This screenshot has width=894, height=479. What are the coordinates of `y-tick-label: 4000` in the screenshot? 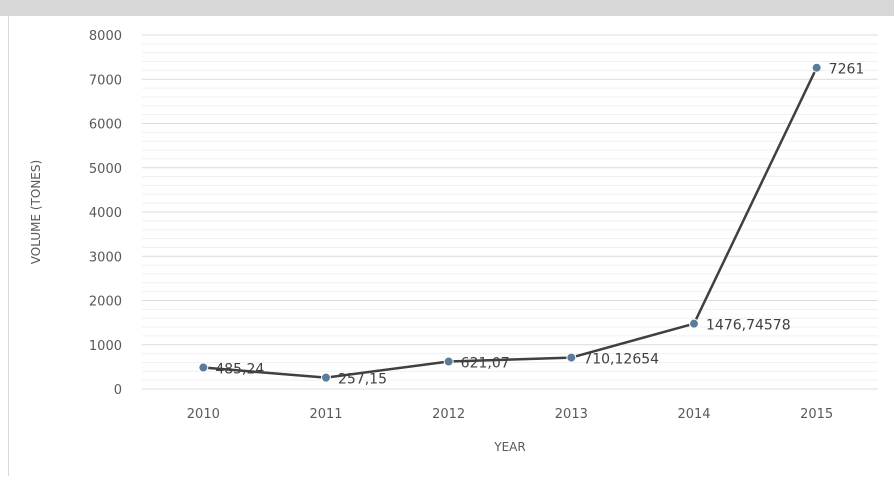 It's located at (105, 213).